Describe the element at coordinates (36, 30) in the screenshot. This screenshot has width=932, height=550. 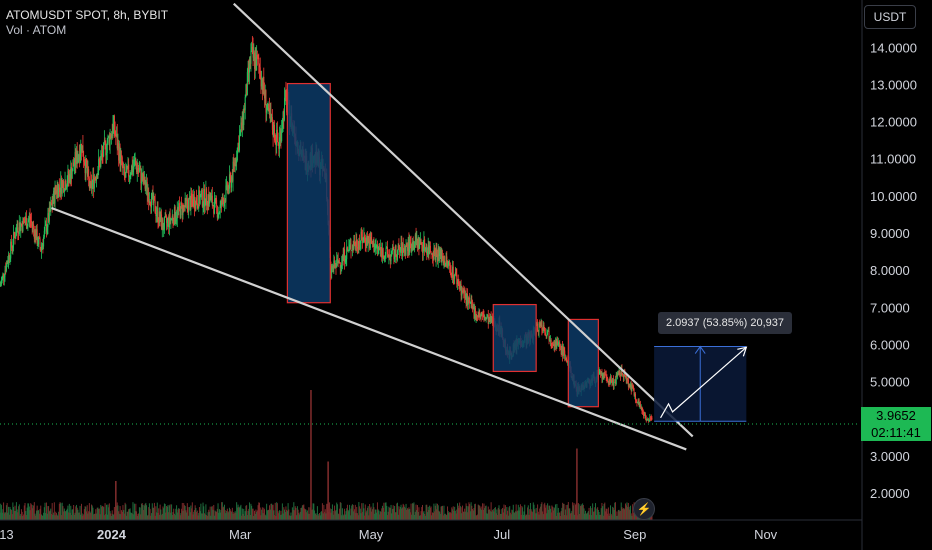
I see `volume-legend: Vol · ATOM` at that location.